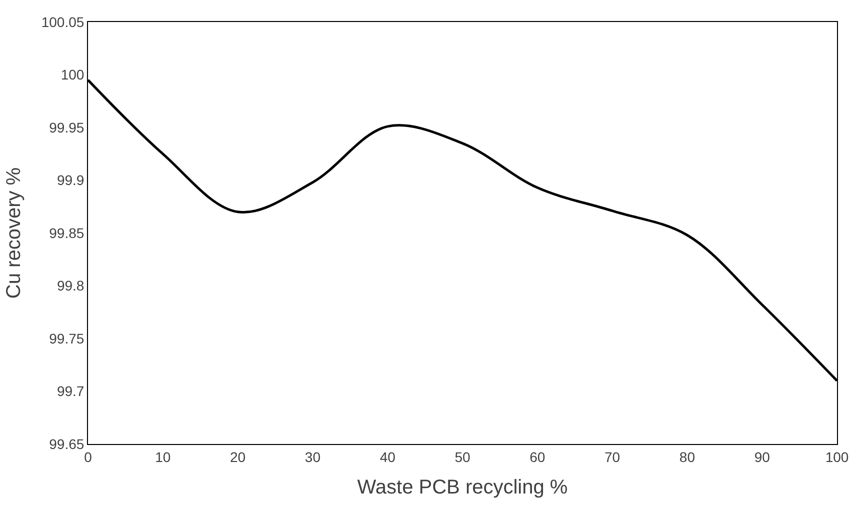  I want to click on x-tick-label: 20, so click(238, 456).